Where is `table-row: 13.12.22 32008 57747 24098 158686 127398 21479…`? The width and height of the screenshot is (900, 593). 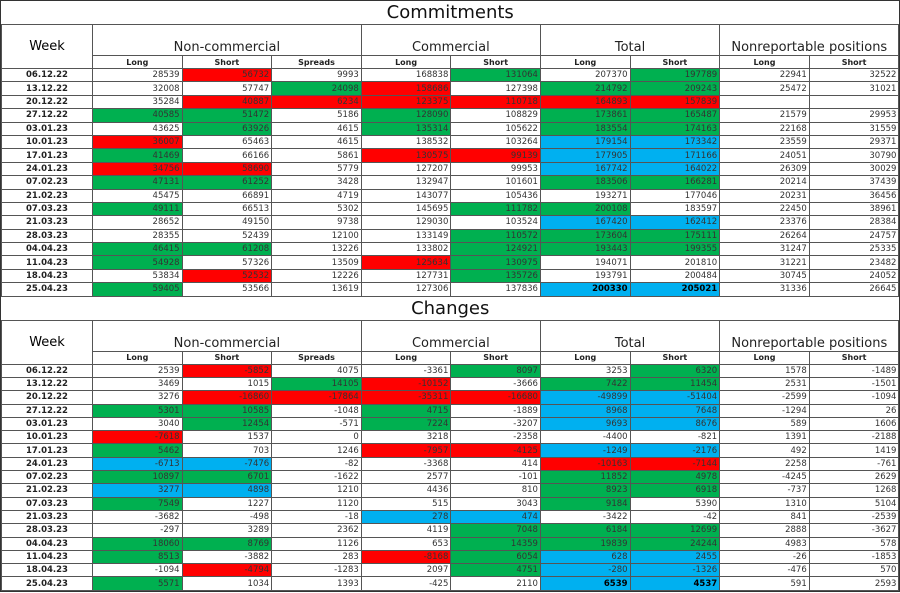 table-row: 13.12.22 32008 57747 24098 158686 127398 21479… is located at coordinates (450, 88).